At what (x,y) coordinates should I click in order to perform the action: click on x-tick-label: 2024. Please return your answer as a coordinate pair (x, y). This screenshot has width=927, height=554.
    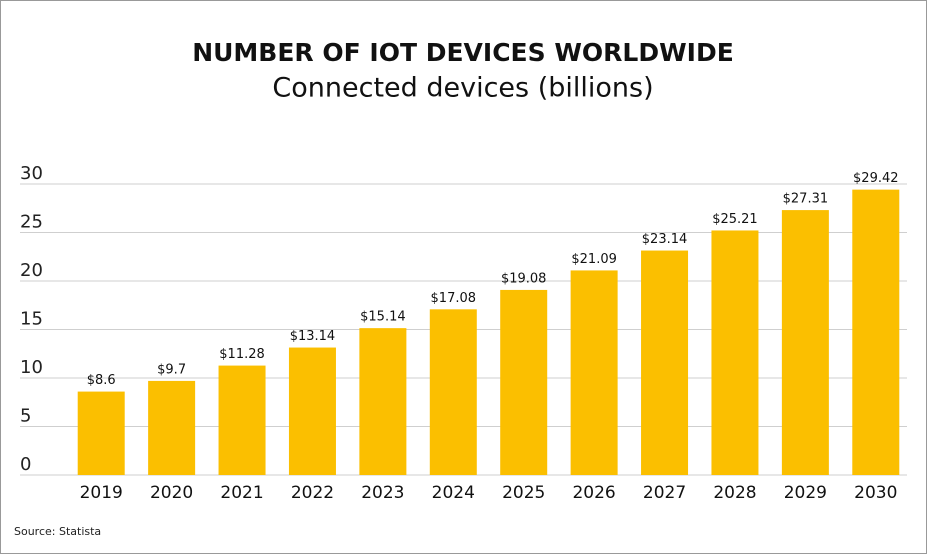
    Looking at the image, I should click on (453, 493).